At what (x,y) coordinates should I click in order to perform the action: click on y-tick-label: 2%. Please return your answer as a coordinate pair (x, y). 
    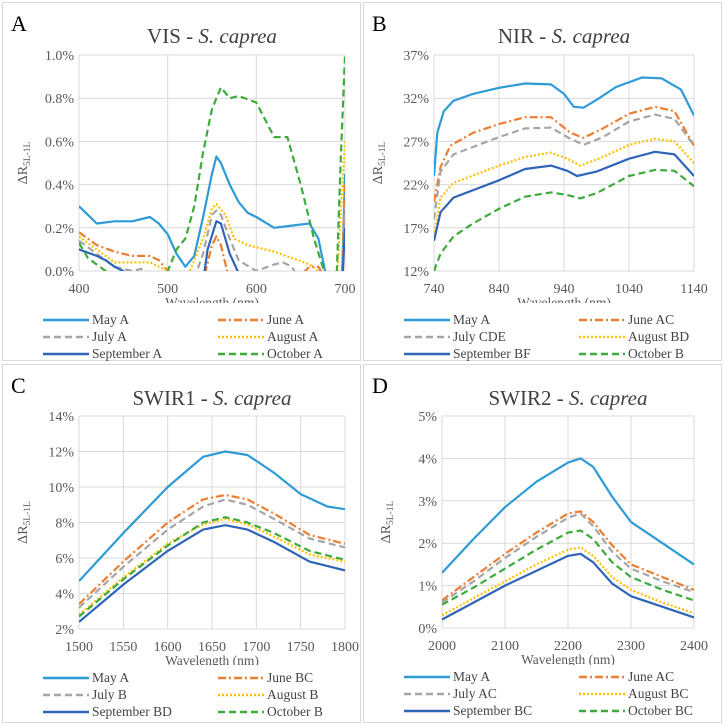
    Looking at the image, I should click on (427, 544).